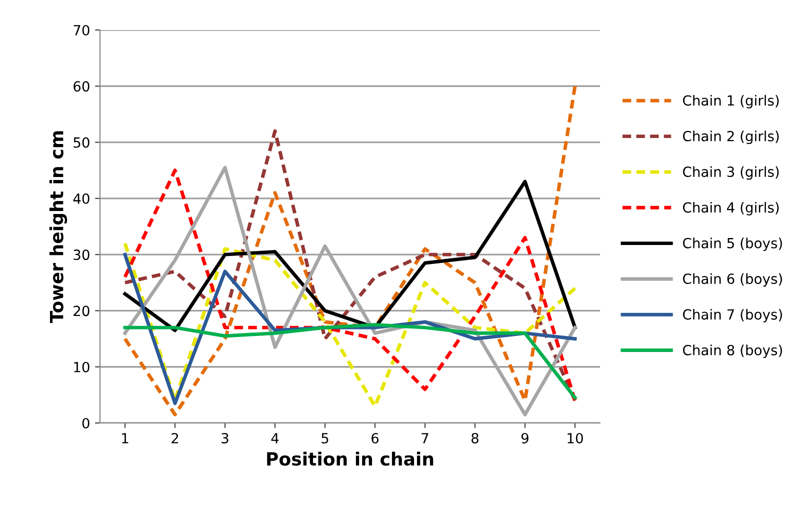  I want to click on x-tick-label: 7, so click(425, 438).